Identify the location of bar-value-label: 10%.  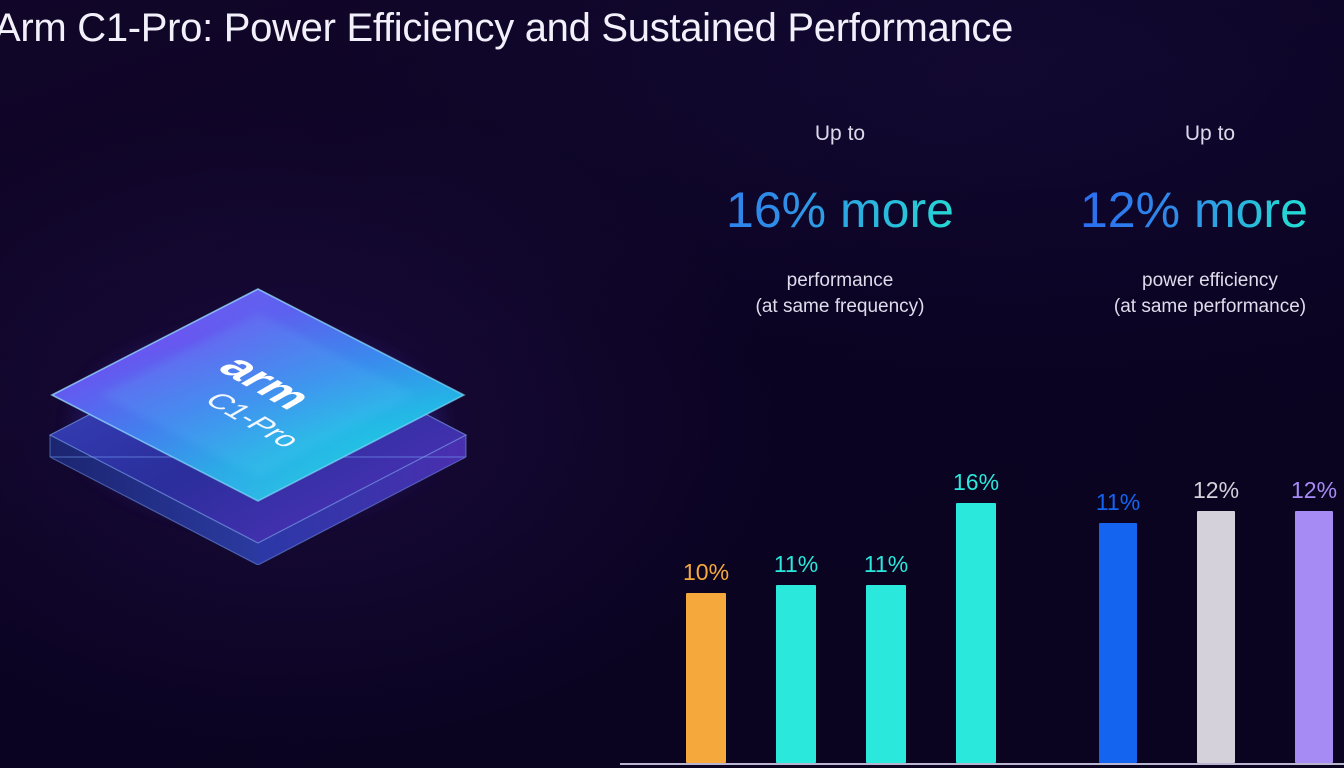
(706, 572).